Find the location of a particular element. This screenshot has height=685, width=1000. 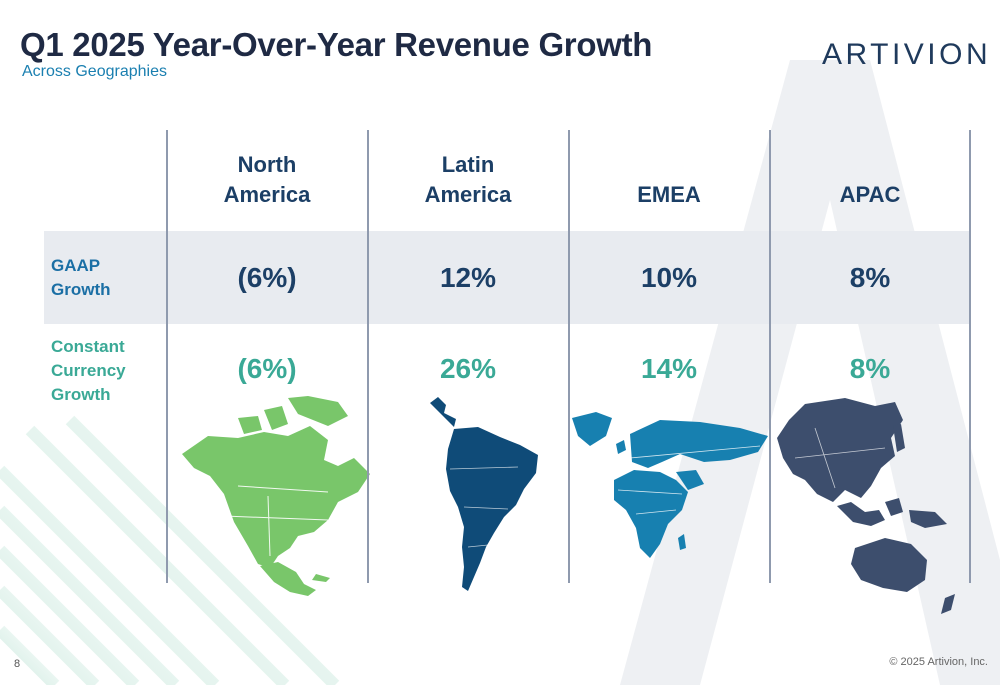

gaap-row-band is located at coordinates (507, 277).